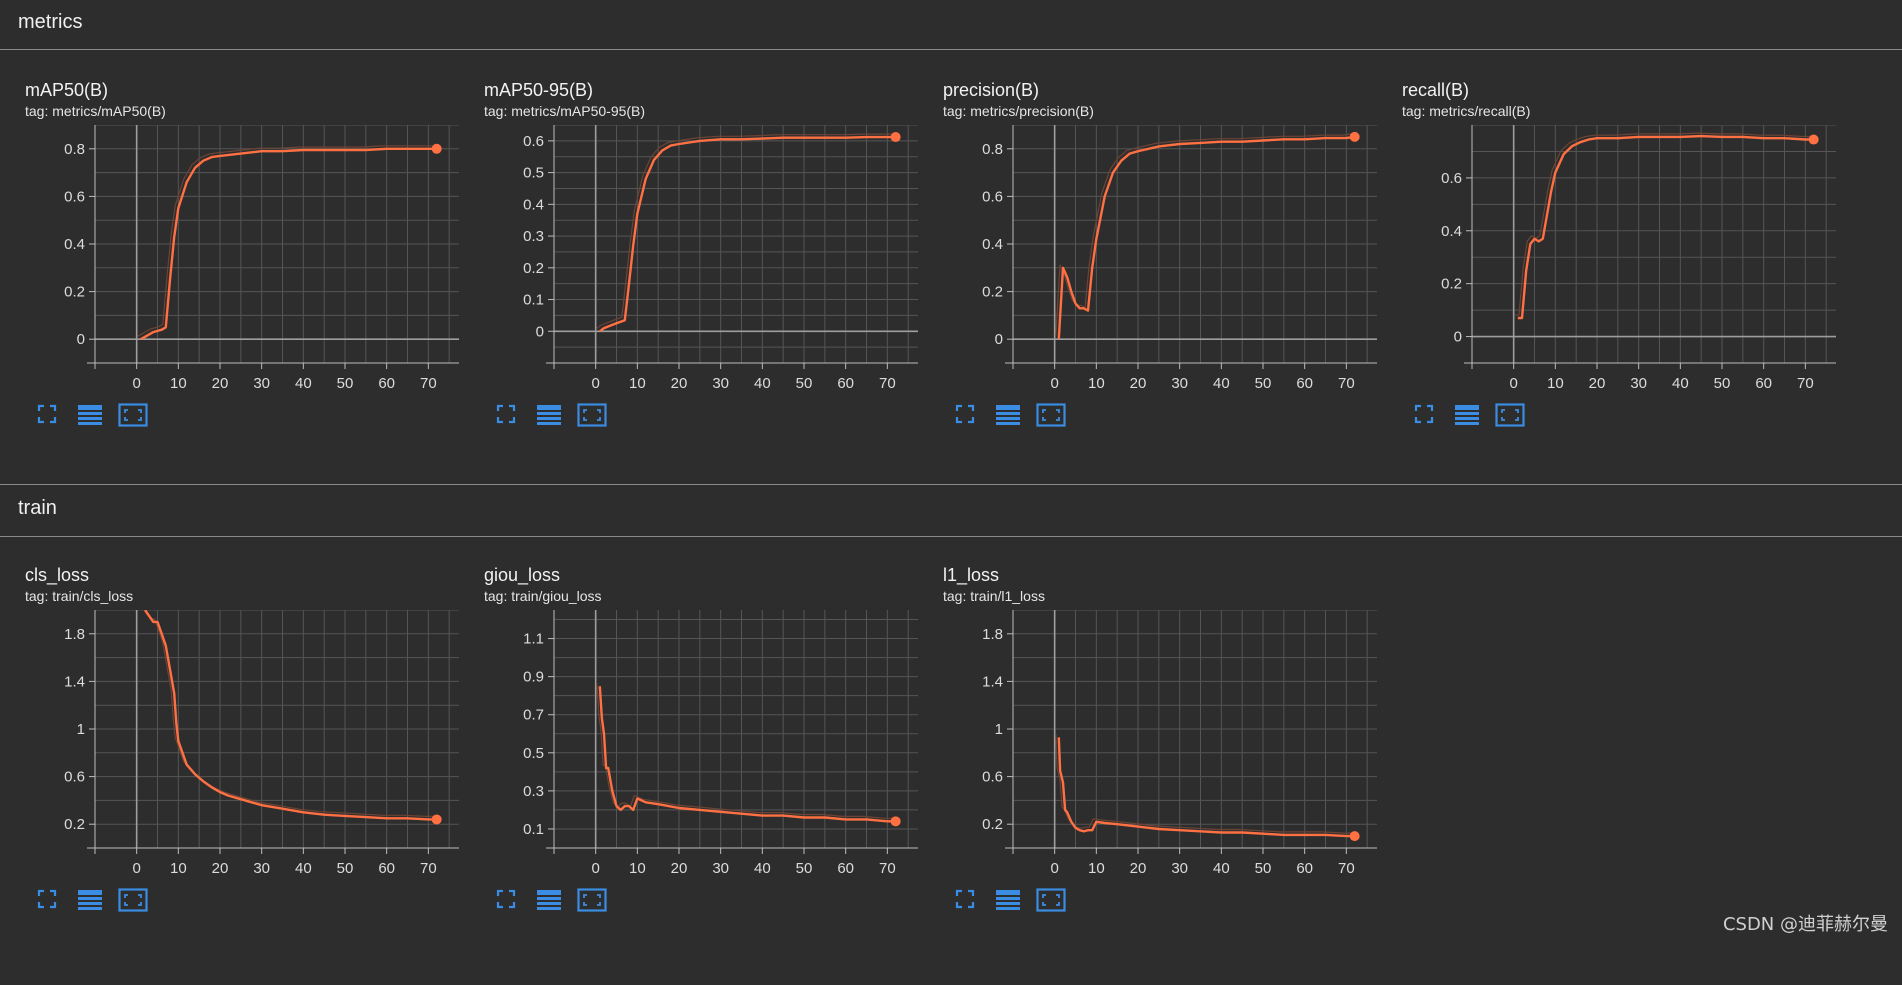 Image resolution: width=1902 pixels, height=985 pixels. I want to click on section-header-metrics: metrics, so click(951, 25).